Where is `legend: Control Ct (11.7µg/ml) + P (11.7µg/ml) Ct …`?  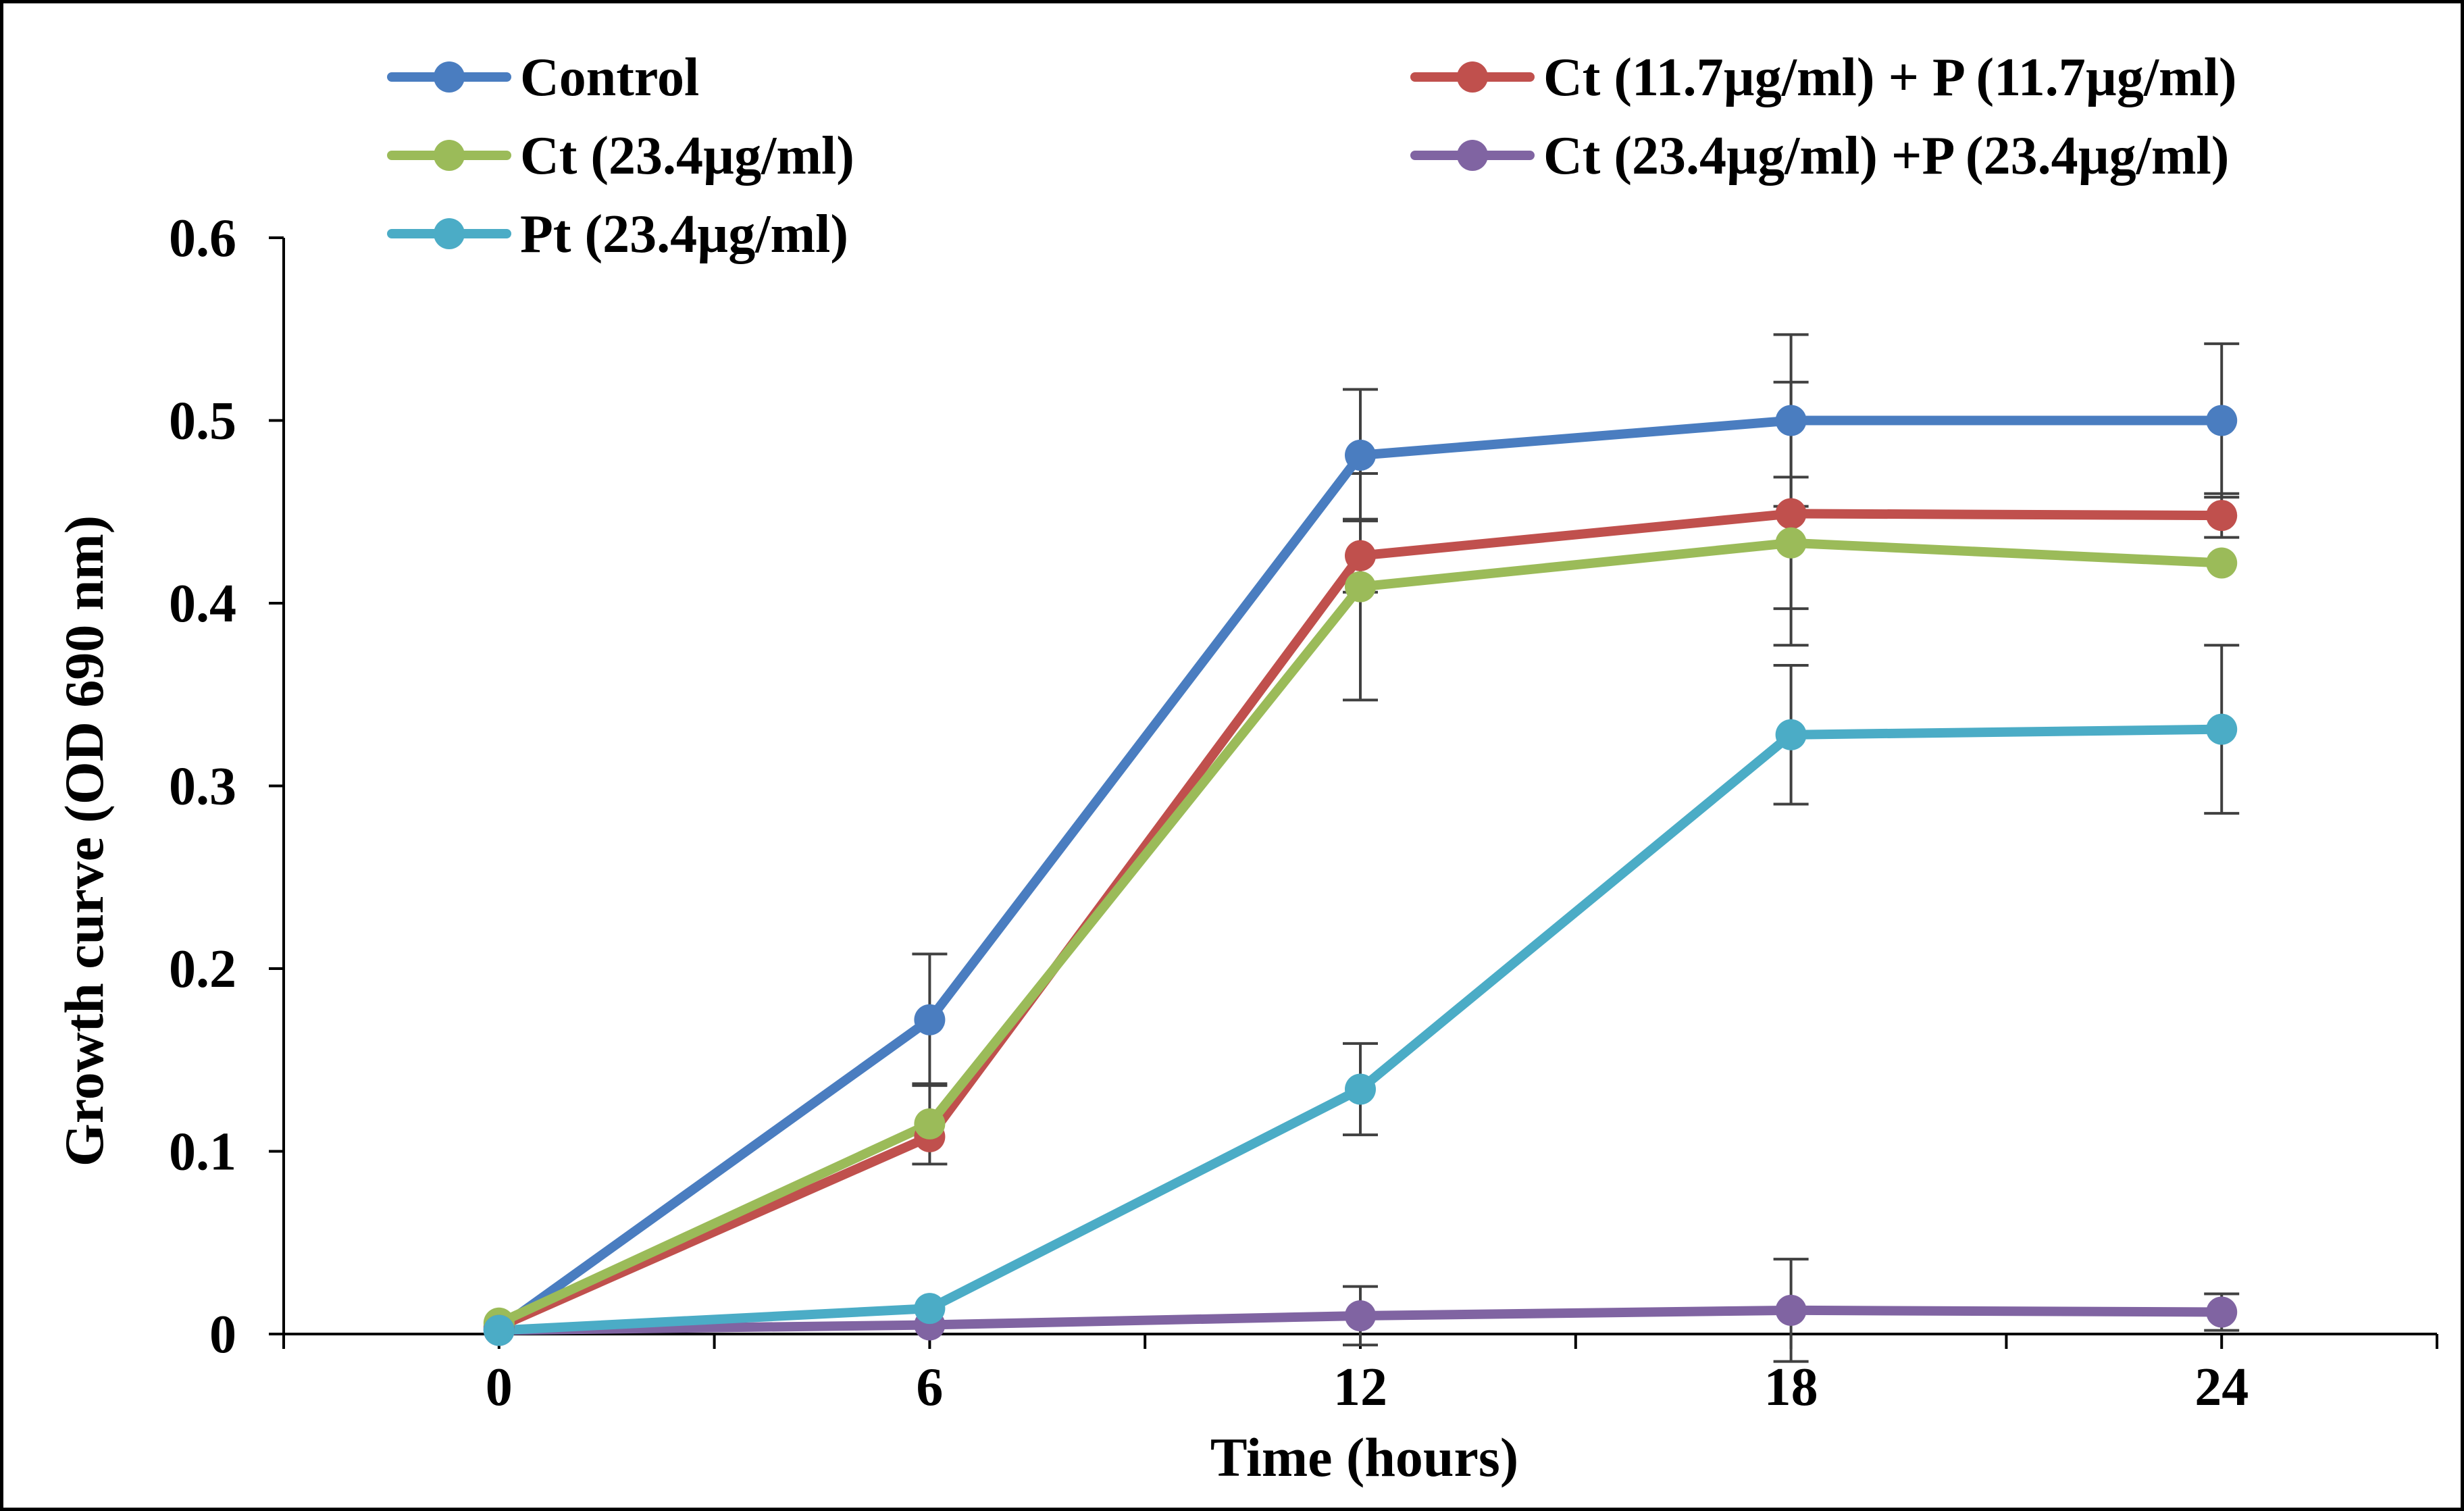 legend: Control Ct (11.7µg/ml) + P (11.7µg/ml) Ct … is located at coordinates (1312, 156).